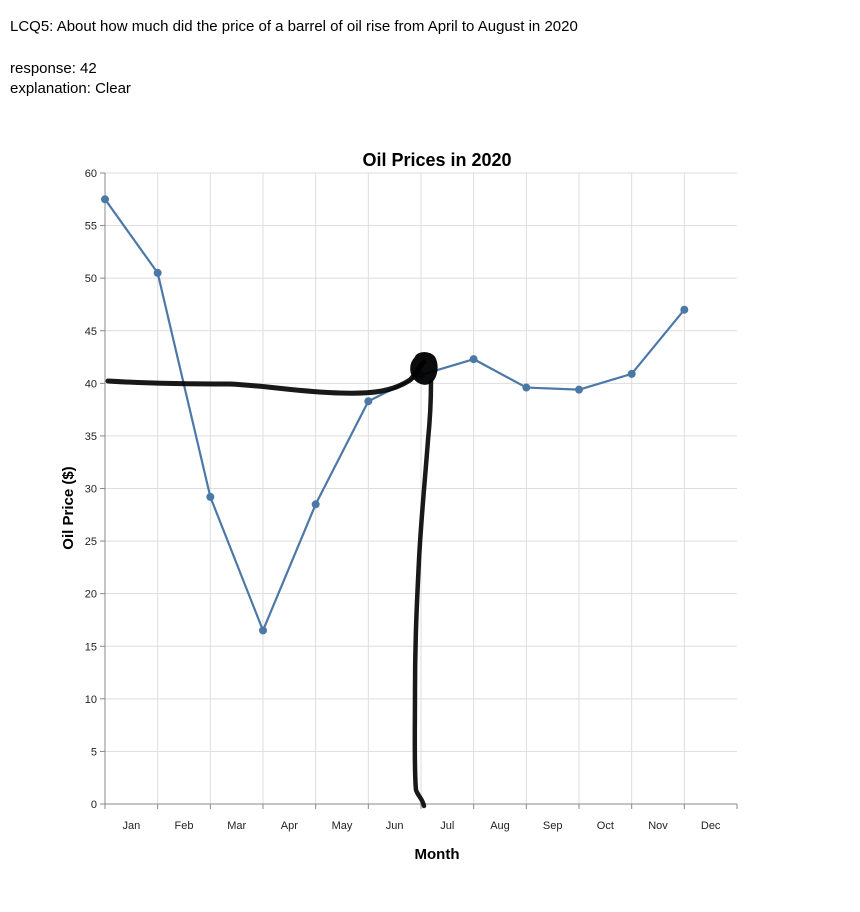  What do you see at coordinates (184, 826) in the screenshot?
I see `x-tick-label: Feb` at bounding box center [184, 826].